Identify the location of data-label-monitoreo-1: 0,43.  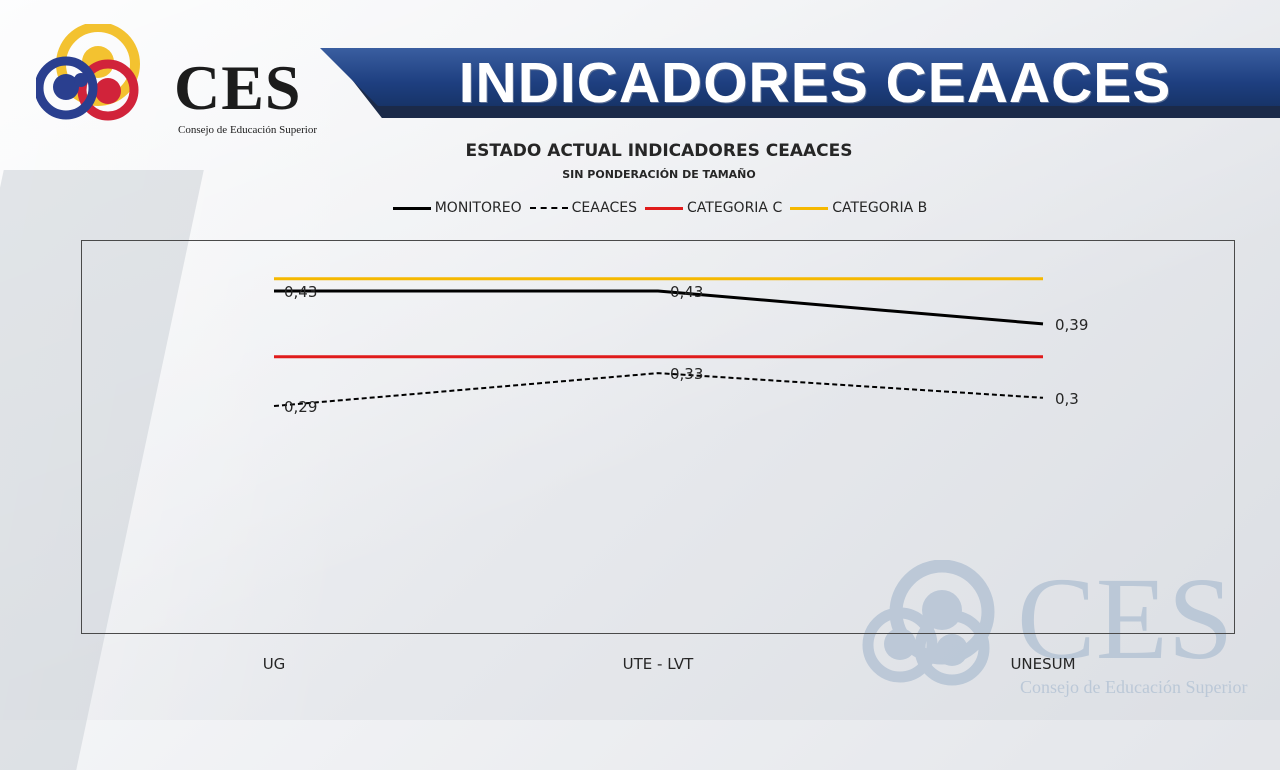
(686, 292).